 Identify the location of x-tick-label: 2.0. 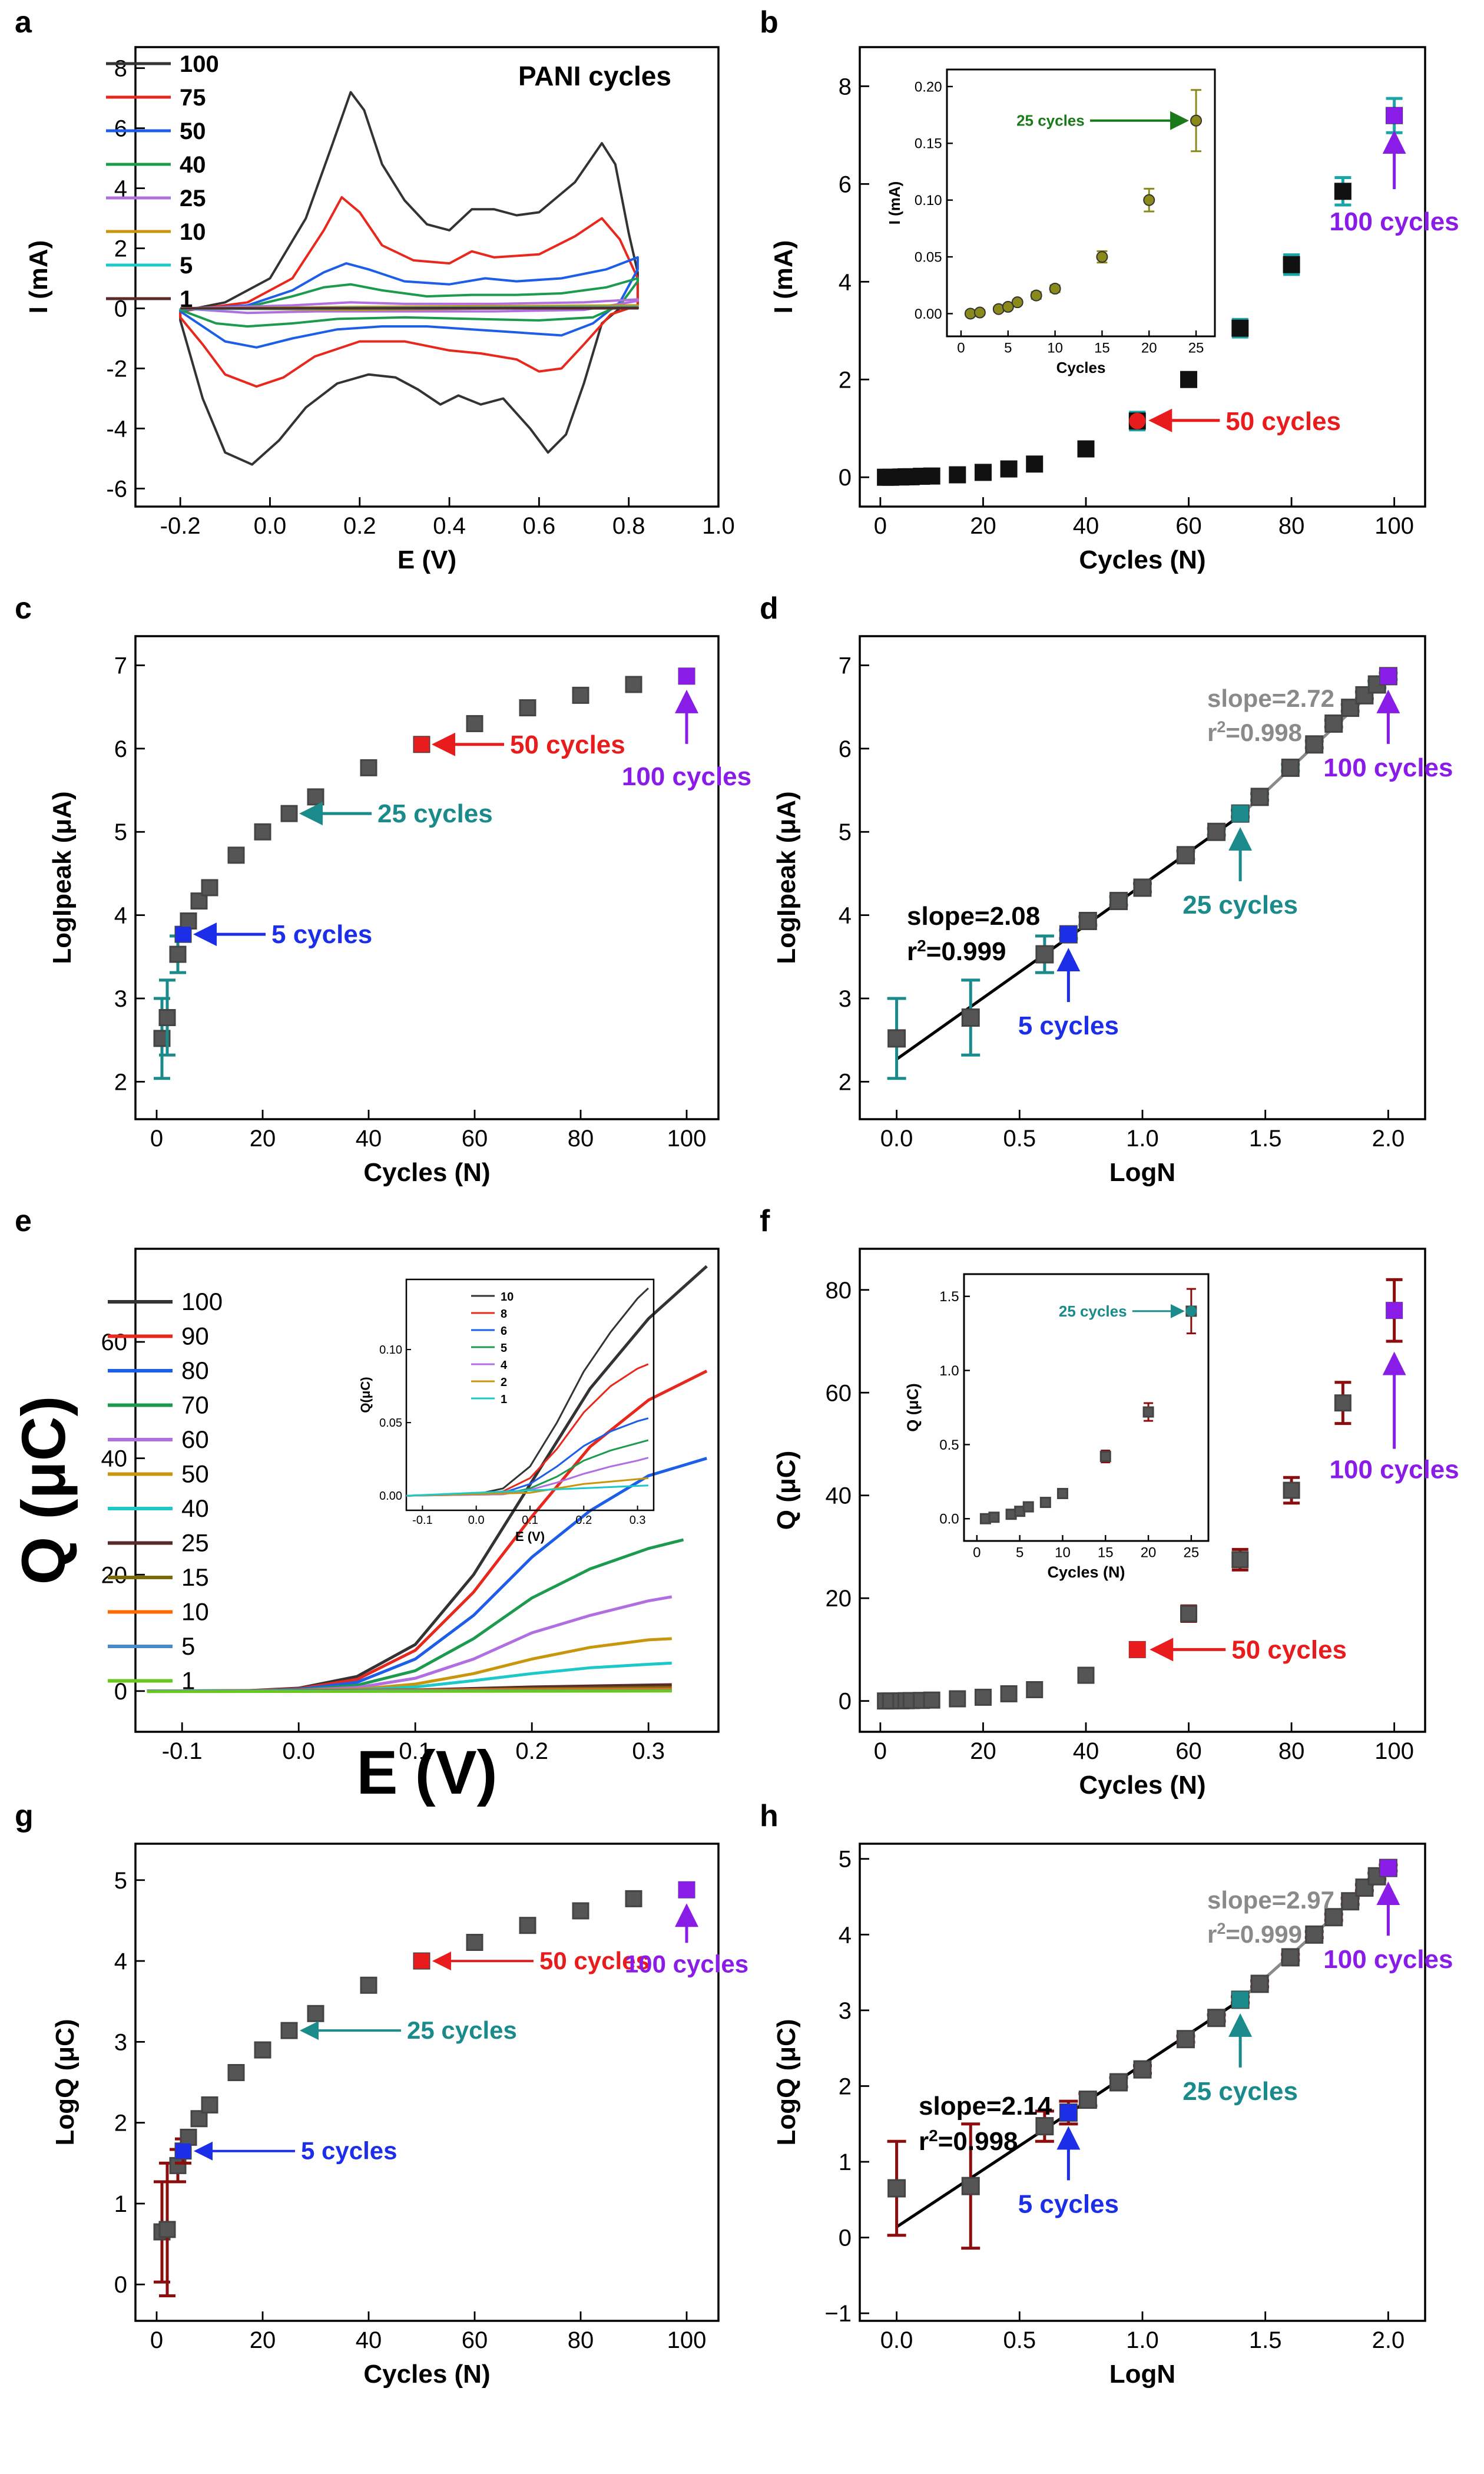
(1389, 1139).